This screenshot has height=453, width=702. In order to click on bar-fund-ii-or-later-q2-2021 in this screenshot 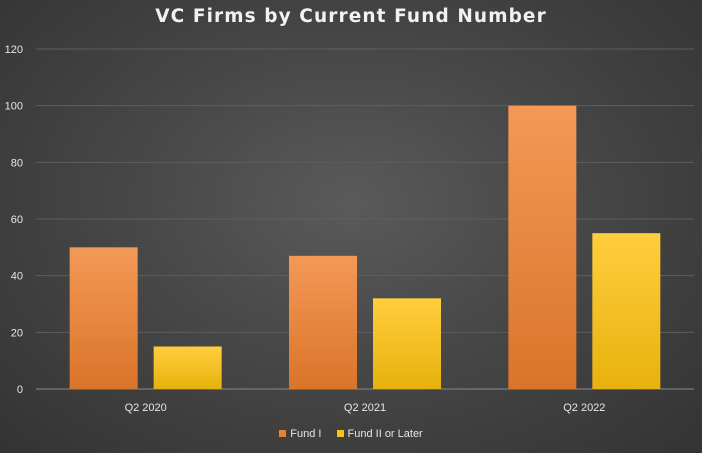, I will do `click(407, 343)`.